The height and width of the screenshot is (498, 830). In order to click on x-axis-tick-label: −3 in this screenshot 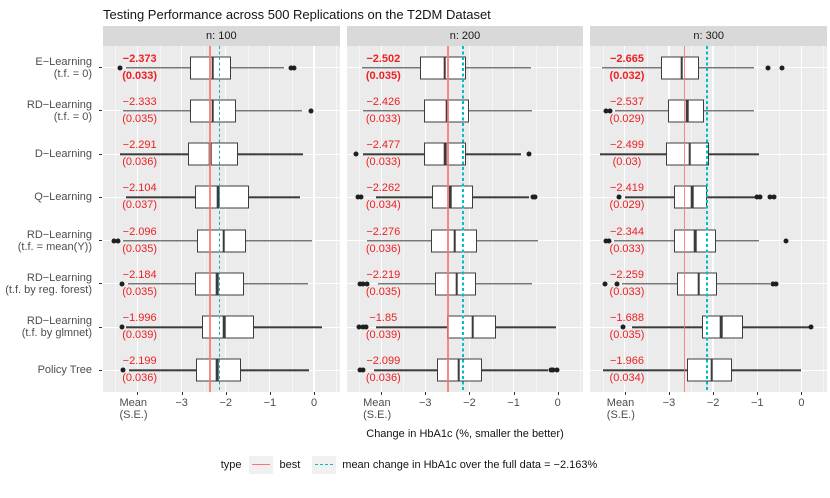, I will do `click(669, 403)`.